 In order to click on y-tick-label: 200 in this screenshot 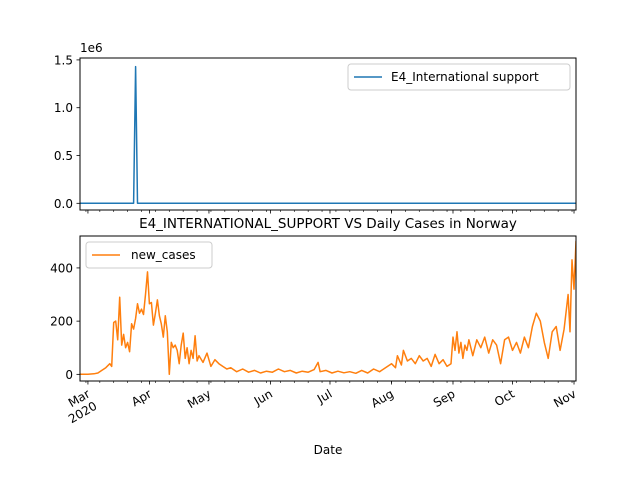, I will do `click(61, 322)`.